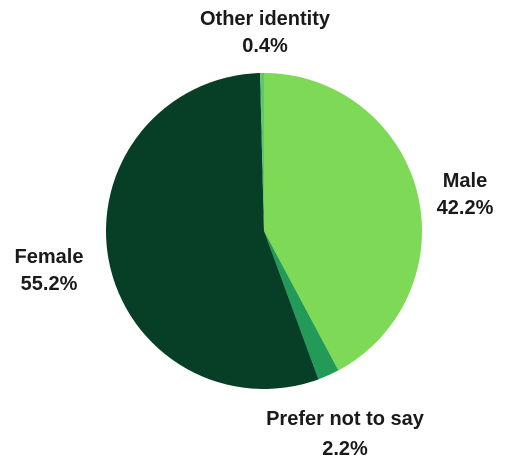 This screenshot has width=505, height=469. Describe the element at coordinates (345, 434) in the screenshot. I see `label-prefer-not-to-say: Prefer not to say 2.2%` at that location.